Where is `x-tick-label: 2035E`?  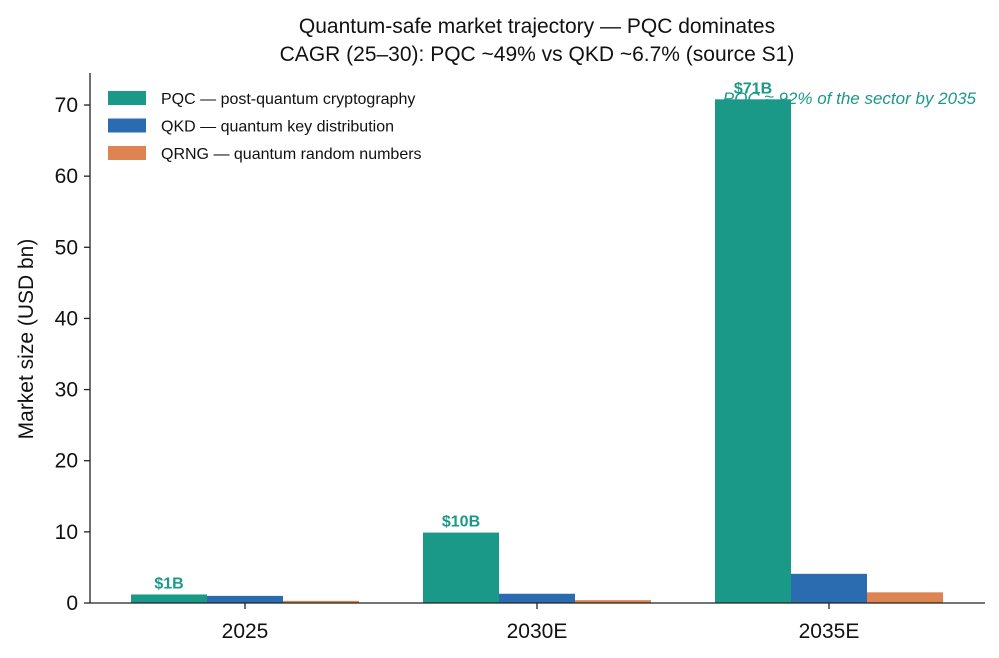
x-tick-label: 2035E is located at coordinates (829, 631).